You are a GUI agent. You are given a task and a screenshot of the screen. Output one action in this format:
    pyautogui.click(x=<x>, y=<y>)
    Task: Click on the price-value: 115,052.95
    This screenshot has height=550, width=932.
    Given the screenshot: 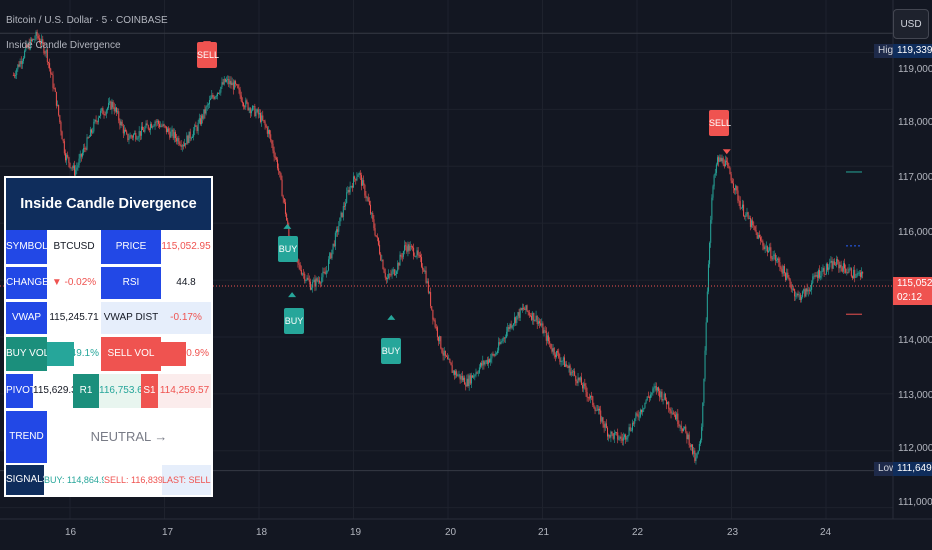 What is the action you would take?
    pyautogui.click(x=186, y=247)
    